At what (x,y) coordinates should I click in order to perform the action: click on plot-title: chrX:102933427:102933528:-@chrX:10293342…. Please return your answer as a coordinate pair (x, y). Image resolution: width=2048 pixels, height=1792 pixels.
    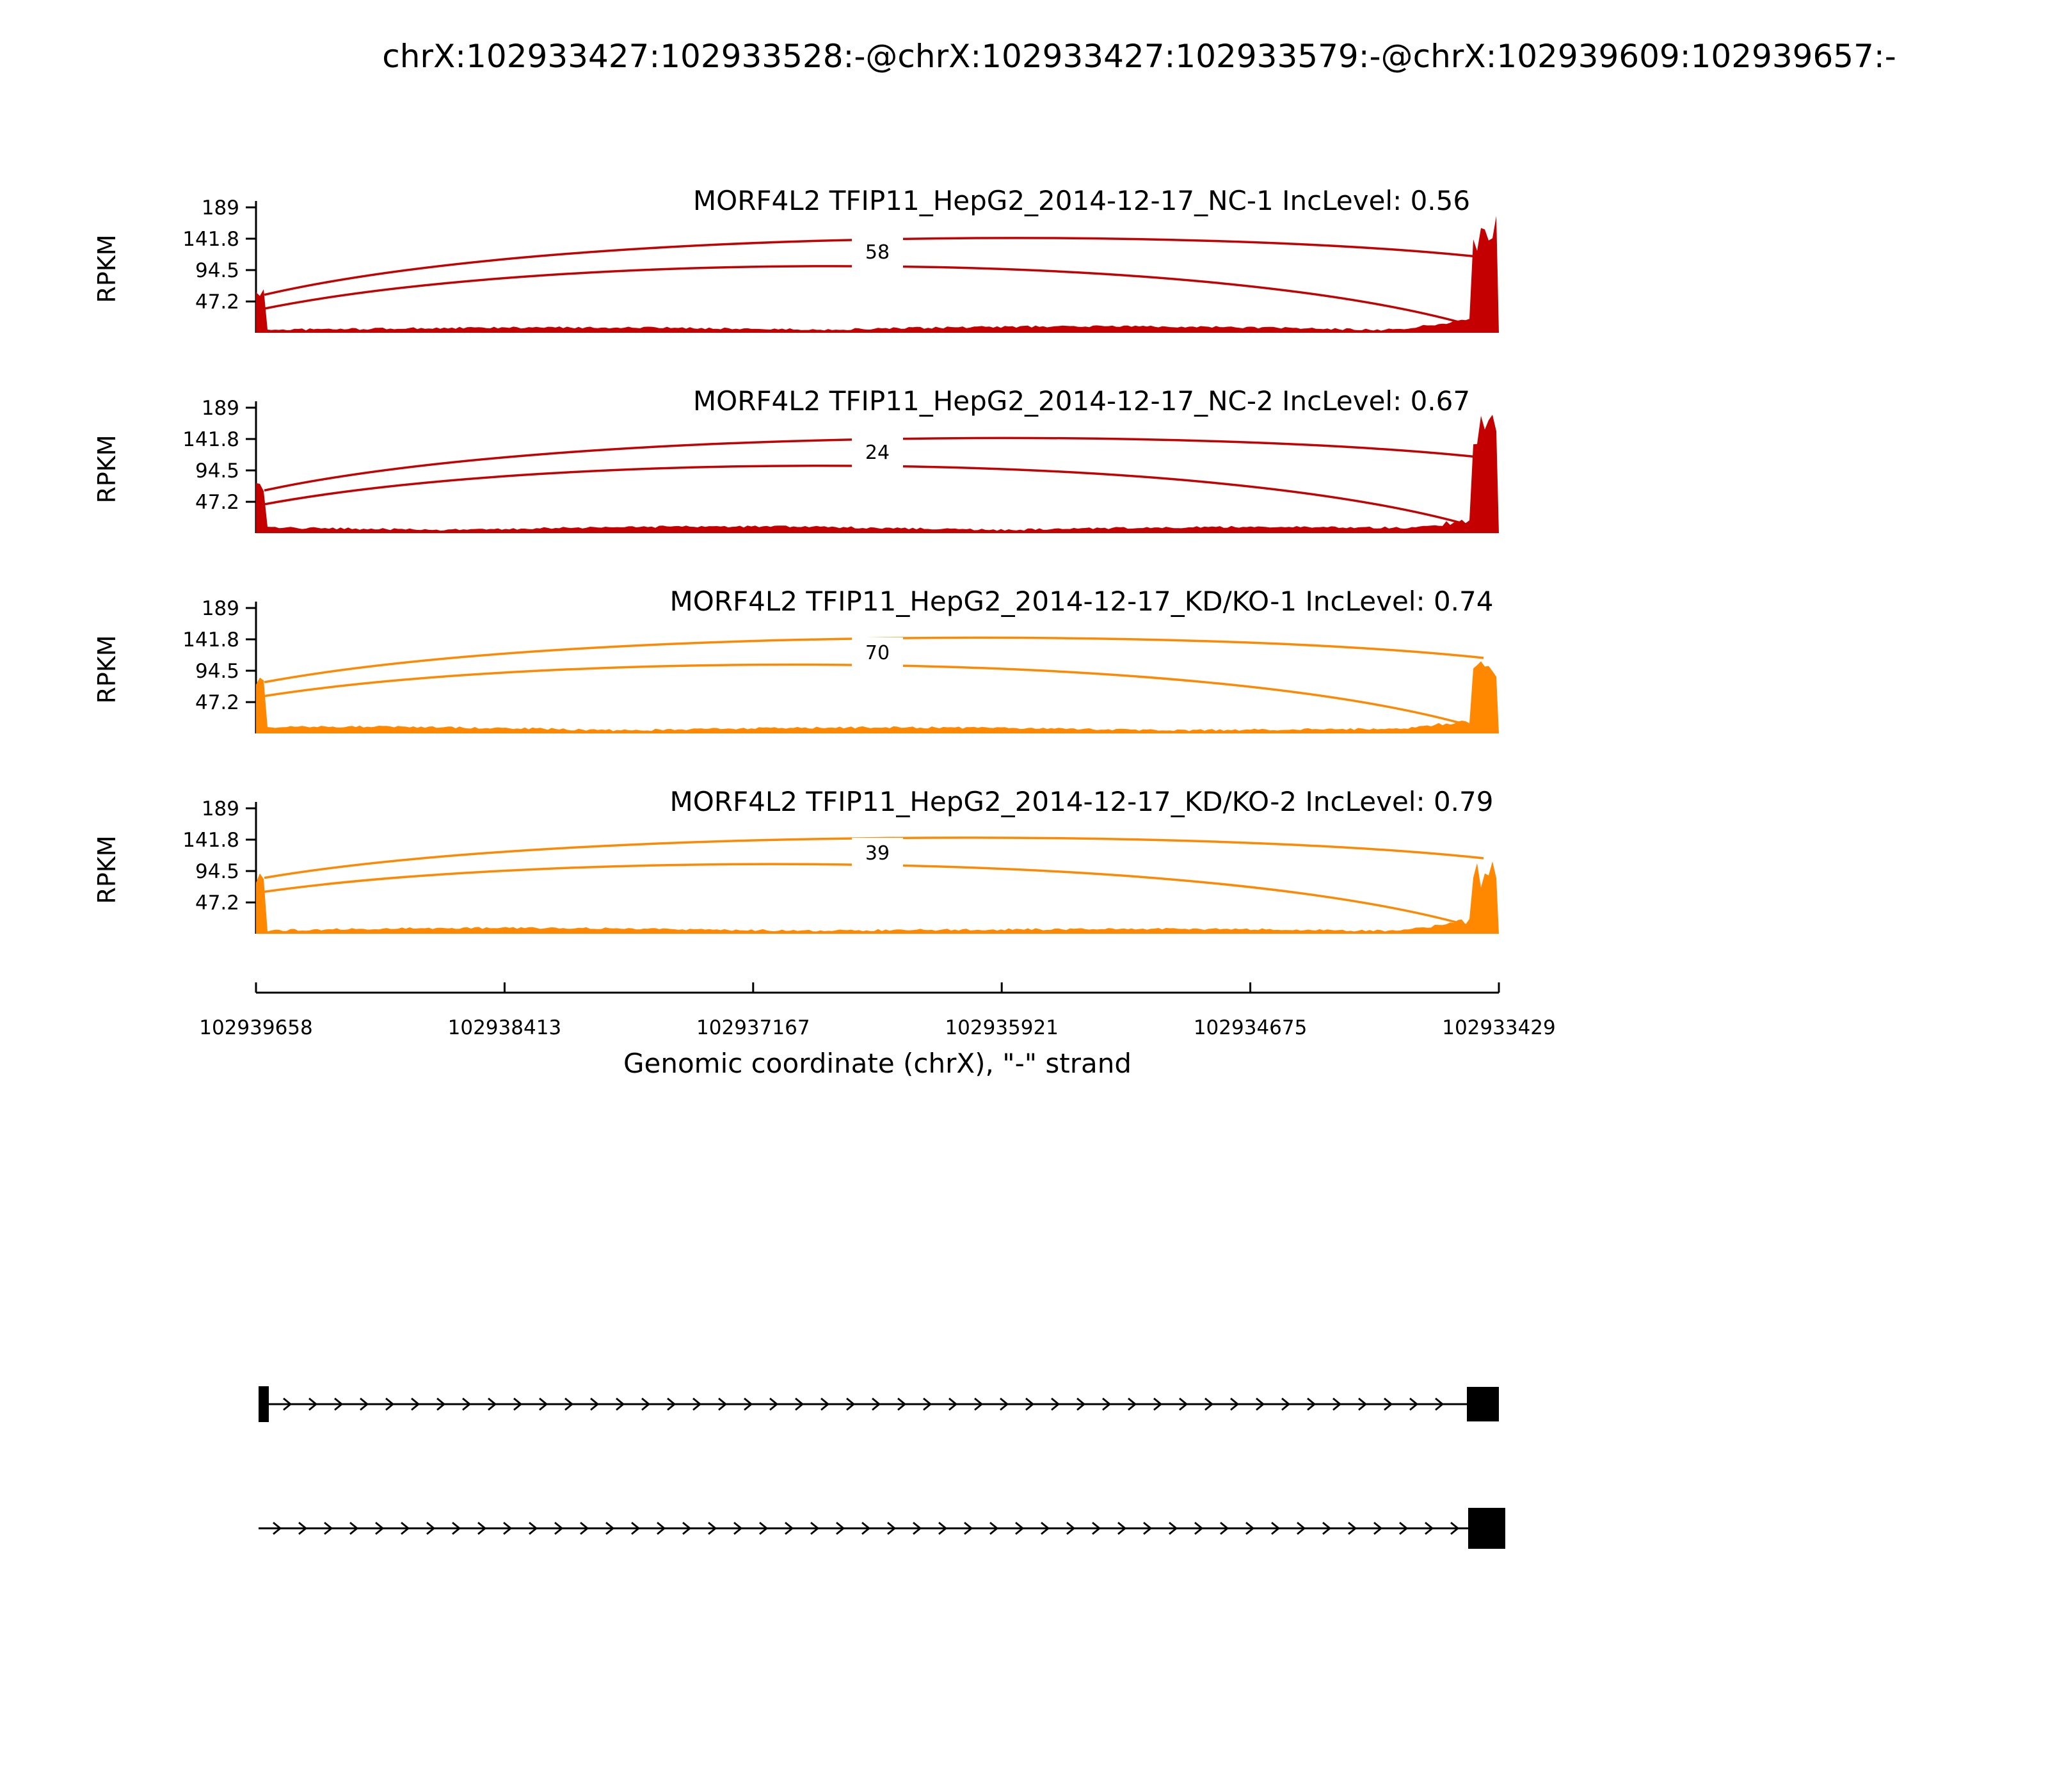
    Looking at the image, I should click on (1139, 56).